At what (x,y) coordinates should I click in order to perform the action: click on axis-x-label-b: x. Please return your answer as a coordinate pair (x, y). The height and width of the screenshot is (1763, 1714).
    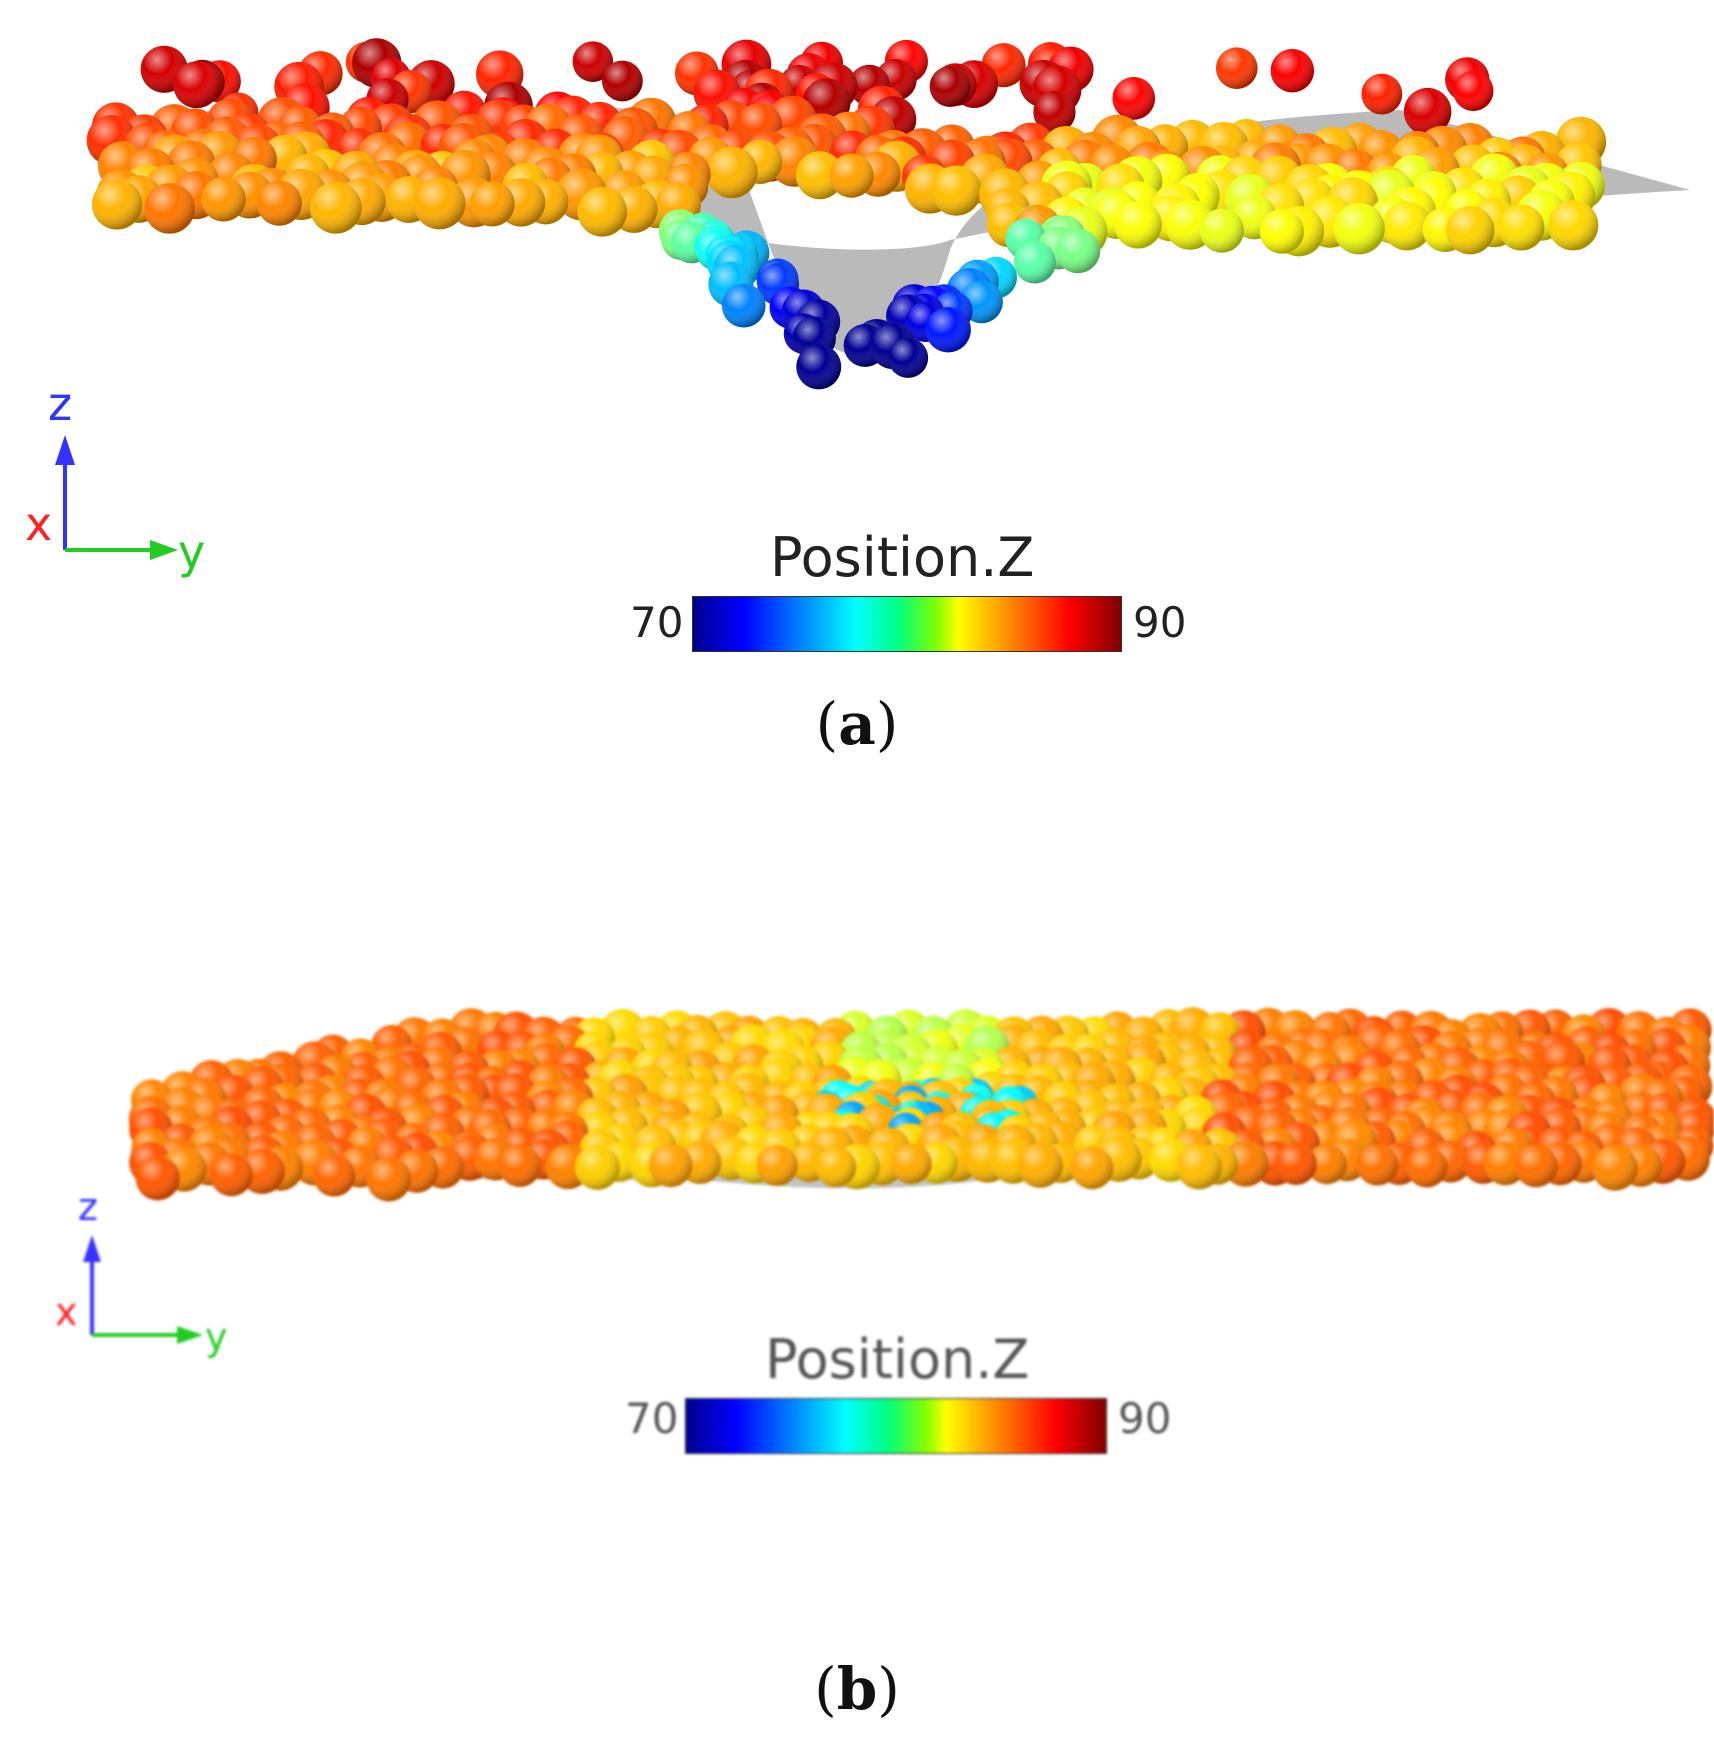
    Looking at the image, I should click on (66, 1312).